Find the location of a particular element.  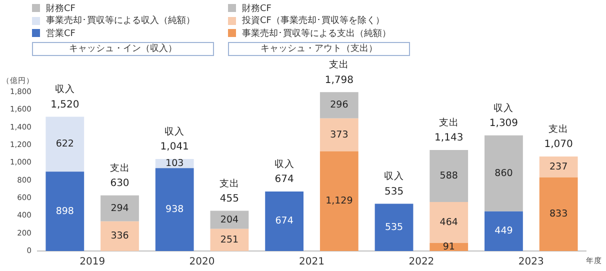

total-label: 455 is located at coordinates (230, 198).